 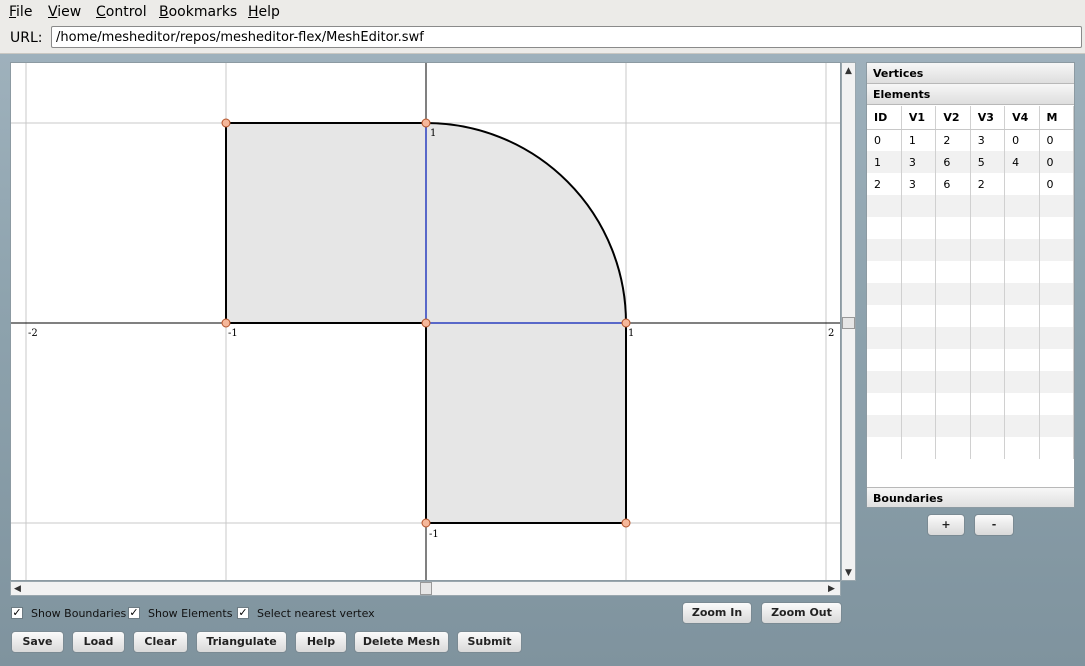 What do you see at coordinates (160, 642) in the screenshot?
I see `clear-button: Clear` at bounding box center [160, 642].